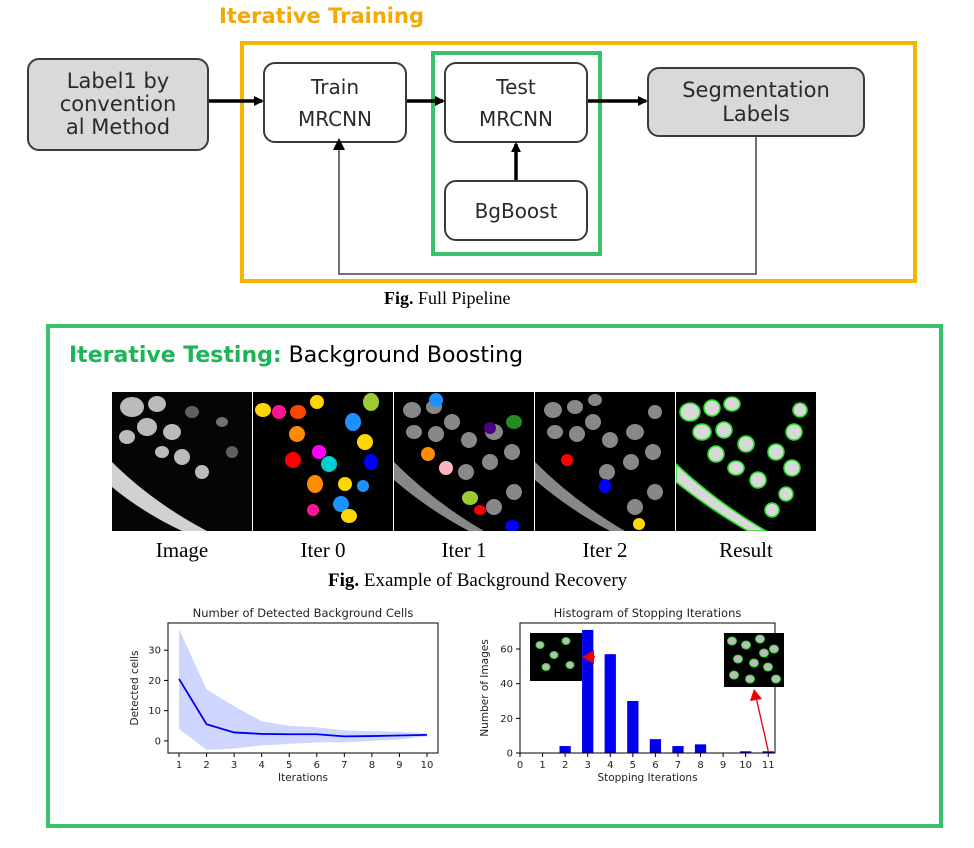  Describe the element at coordinates (647, 778) in the screenshot. I see `histogram-xlabel: Stopping Iterations` at that location.